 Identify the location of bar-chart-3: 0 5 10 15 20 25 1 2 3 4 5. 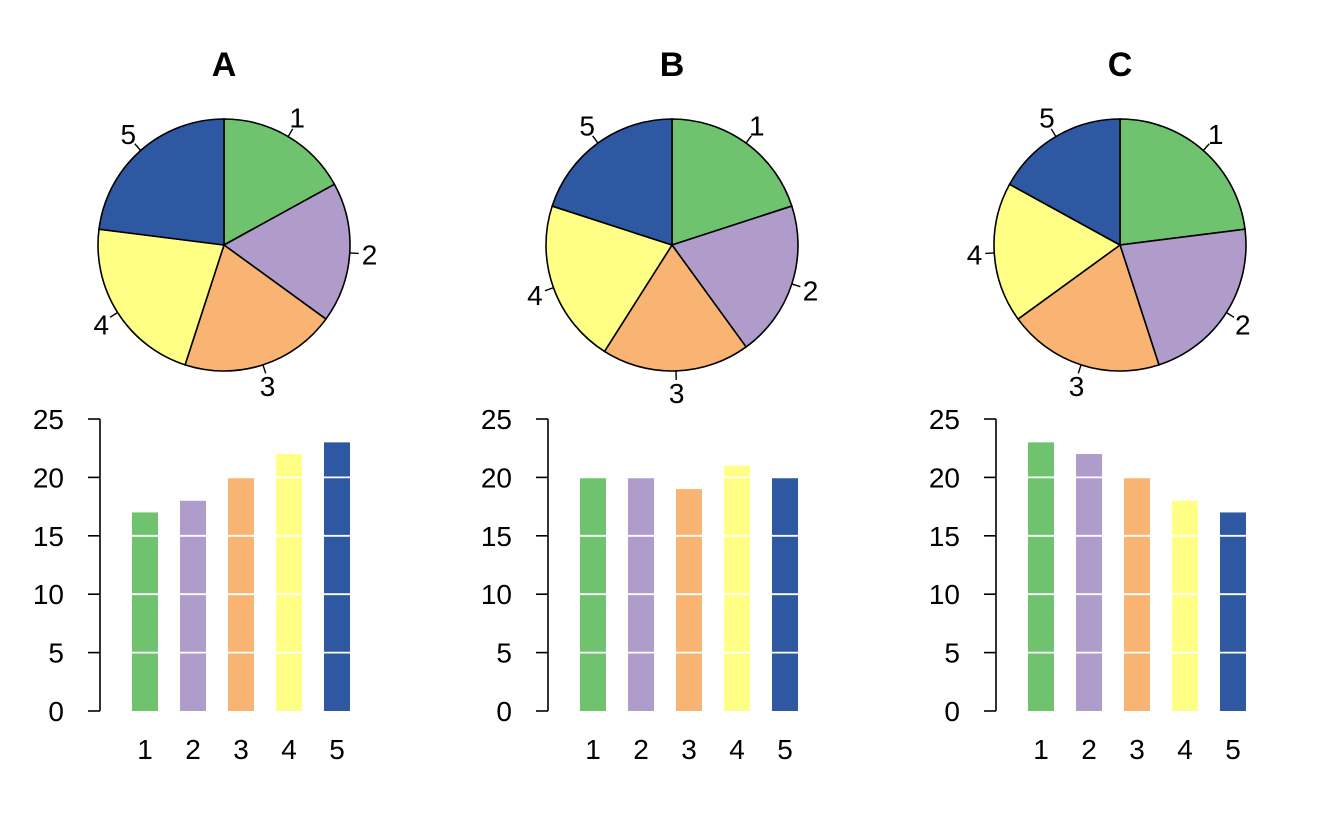
(1090, 584).